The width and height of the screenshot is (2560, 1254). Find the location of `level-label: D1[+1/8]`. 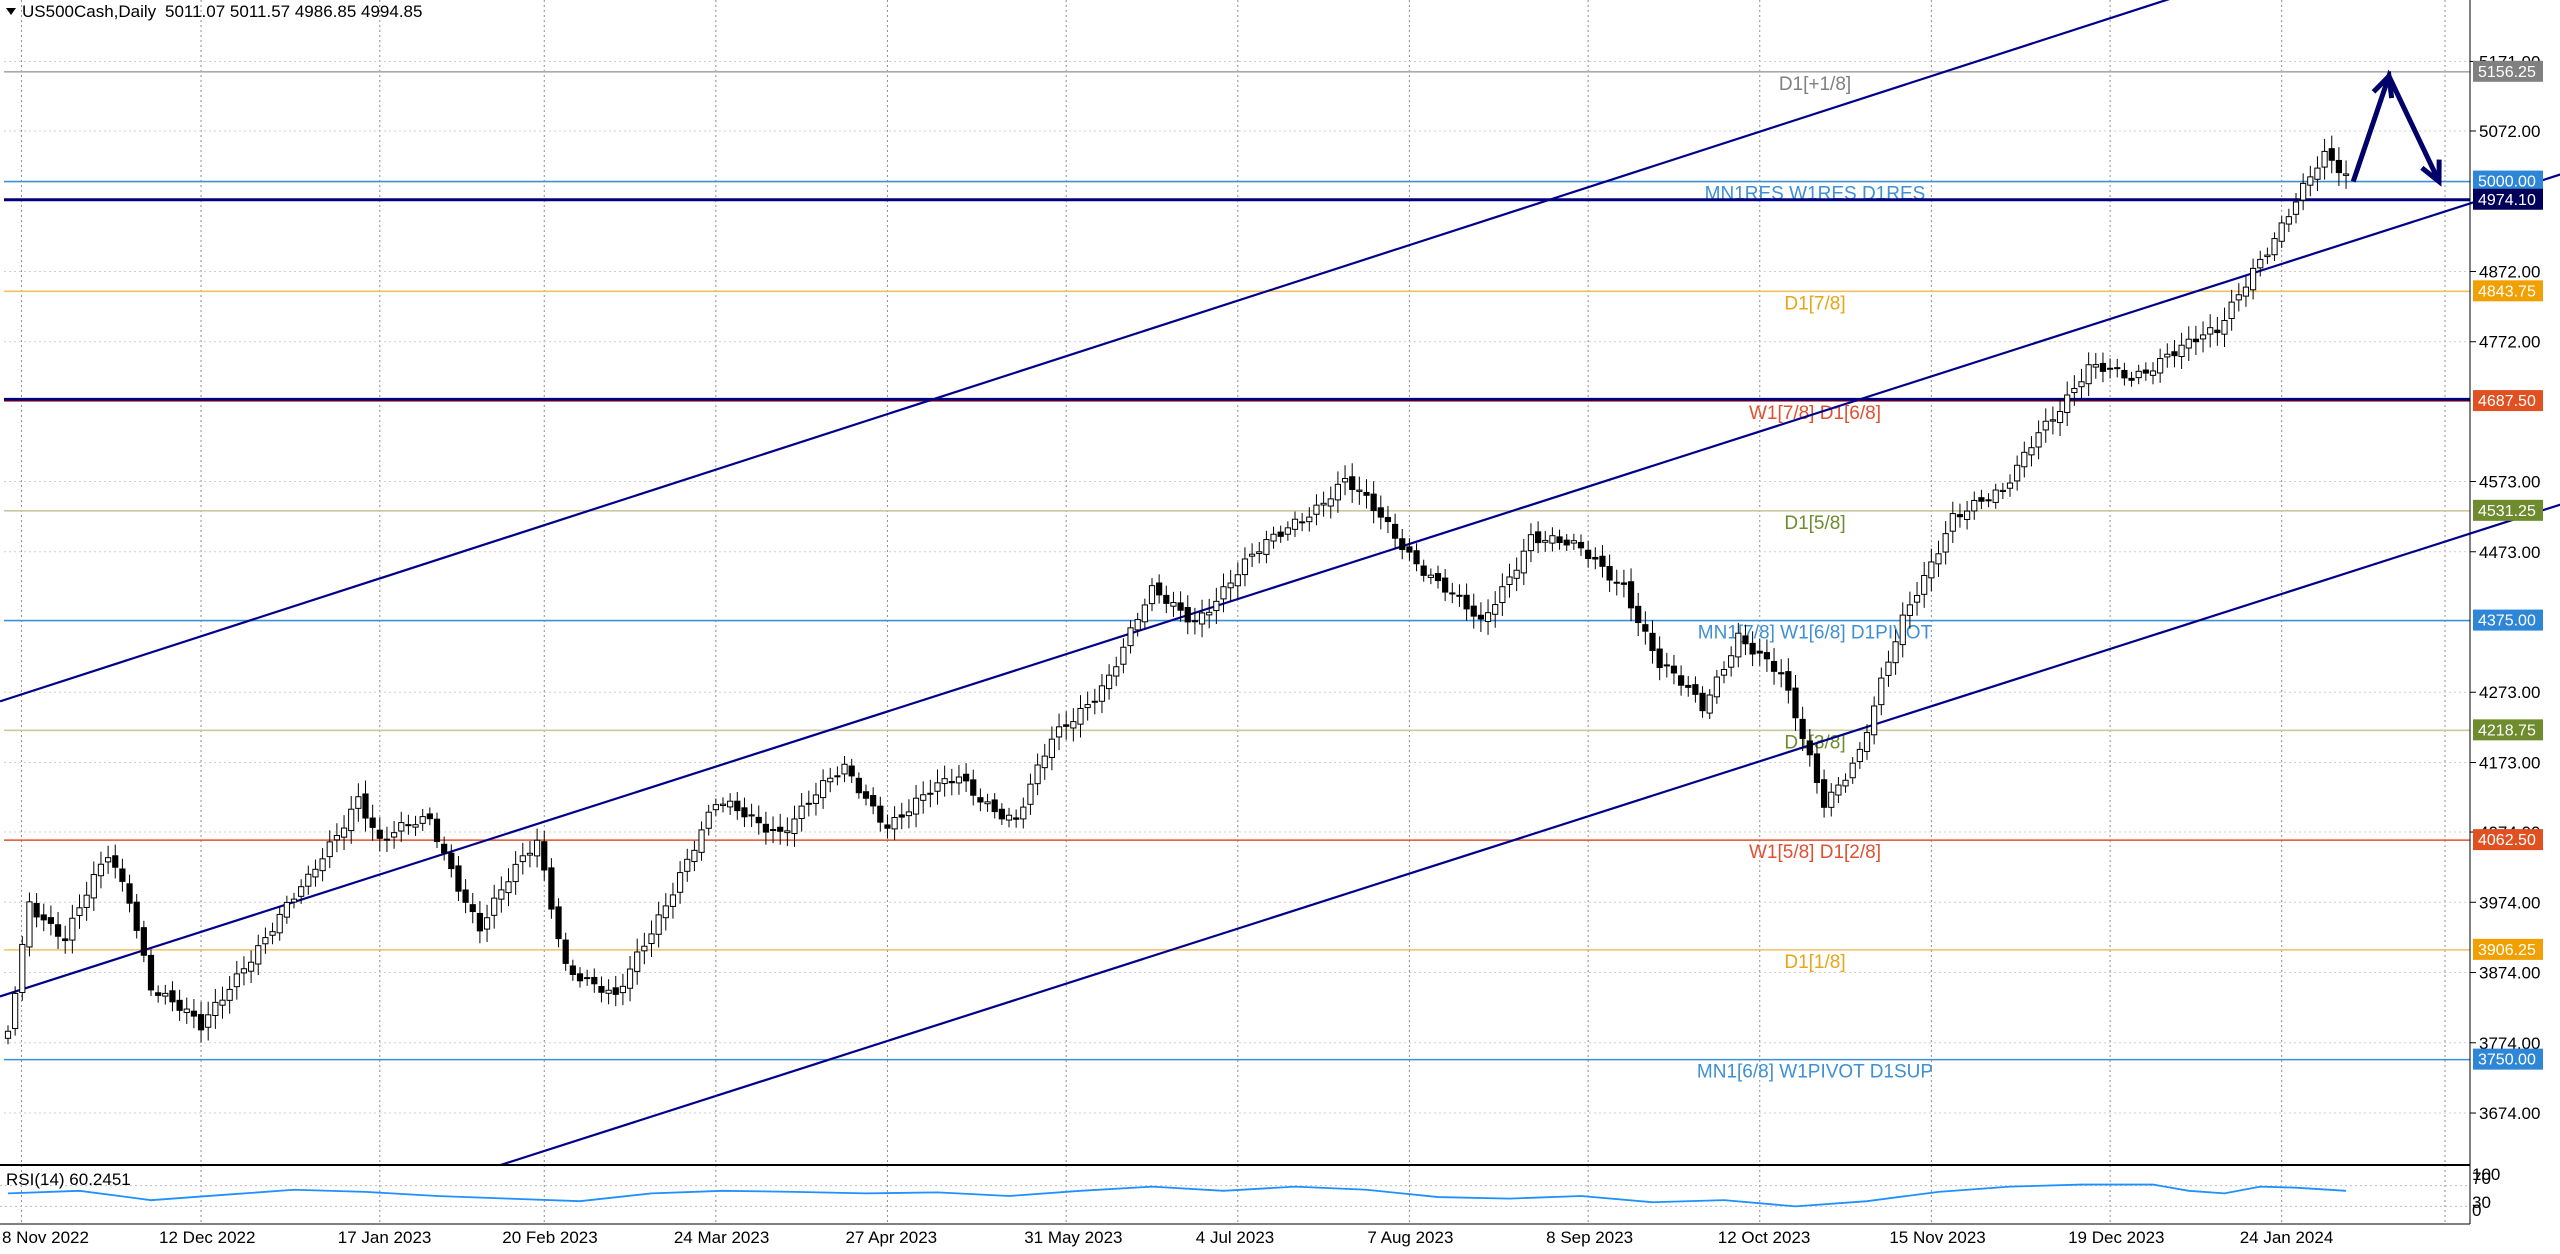

level-label: D1[+1/8] is located at coordinates (1815, 84).